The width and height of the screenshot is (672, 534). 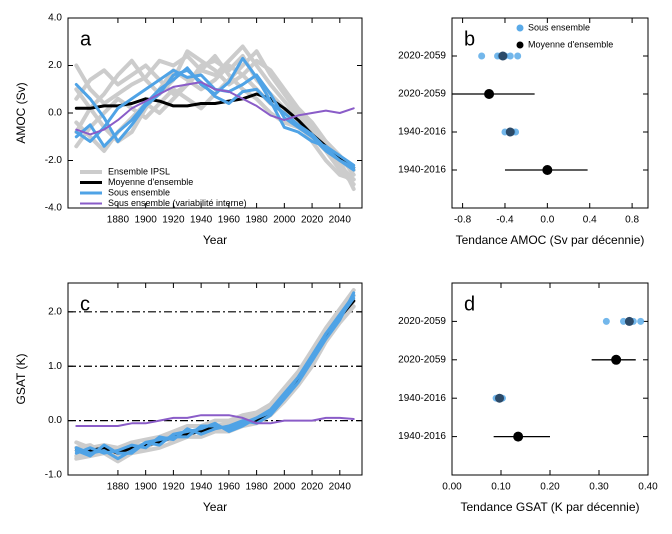 What do you see at coordinates (54, 160) in the screenshot?
I see `y-tick-label: -2.0` at bounding box center [54, 160].